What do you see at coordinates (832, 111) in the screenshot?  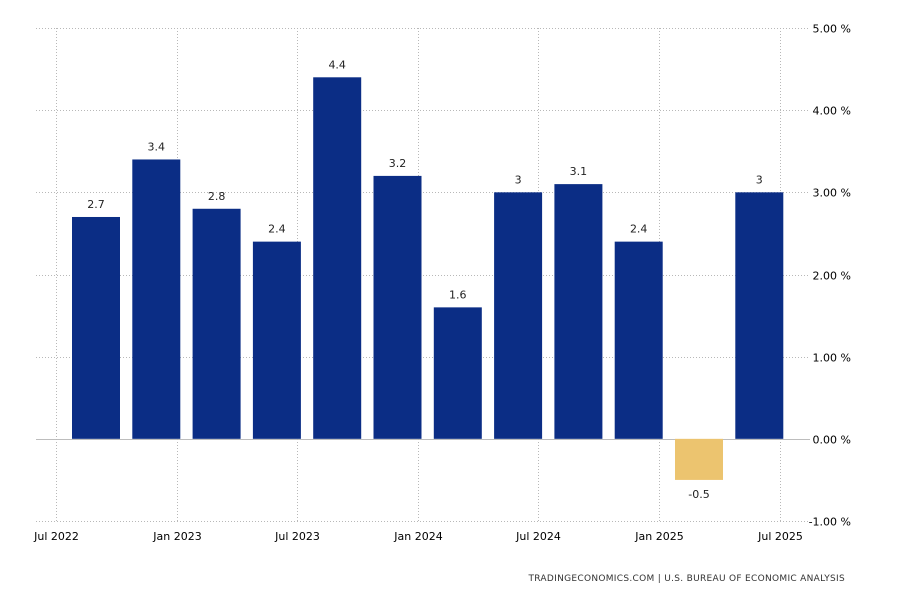 I see `y-tick-label: 4.00 %` at bounding box center [832, 111].